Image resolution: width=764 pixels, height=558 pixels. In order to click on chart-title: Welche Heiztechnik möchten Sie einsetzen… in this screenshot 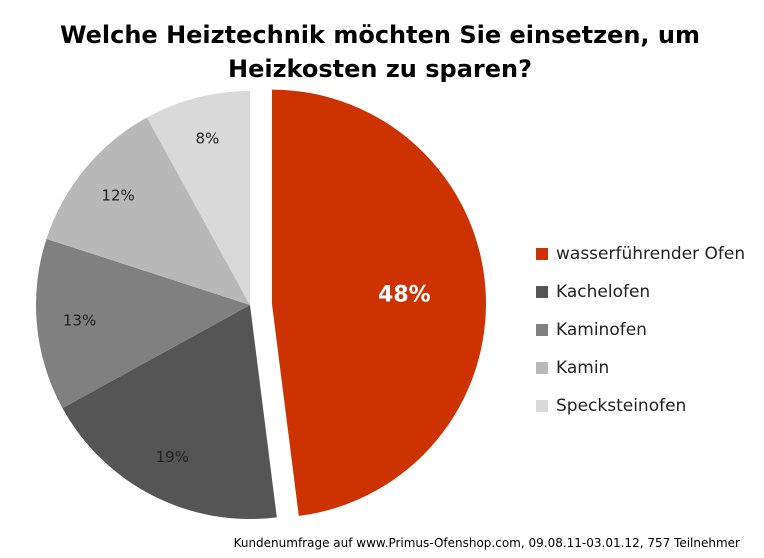, I will do `click(380, 52)`.